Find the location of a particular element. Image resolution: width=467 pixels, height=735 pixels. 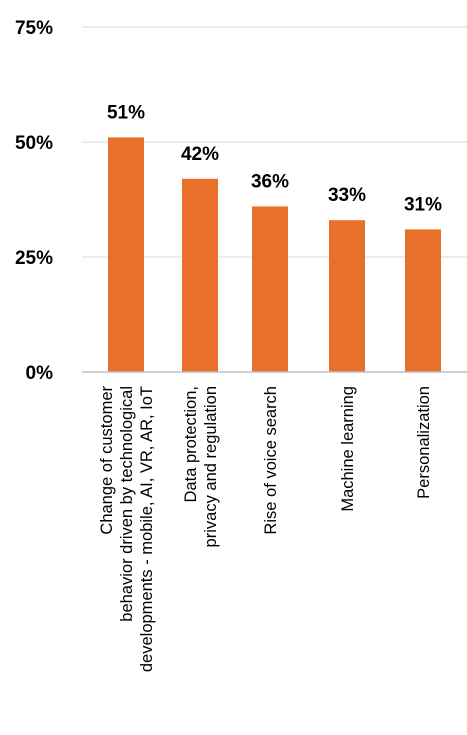

category-label-line: Machine learning is located at coordinates (348, 449).